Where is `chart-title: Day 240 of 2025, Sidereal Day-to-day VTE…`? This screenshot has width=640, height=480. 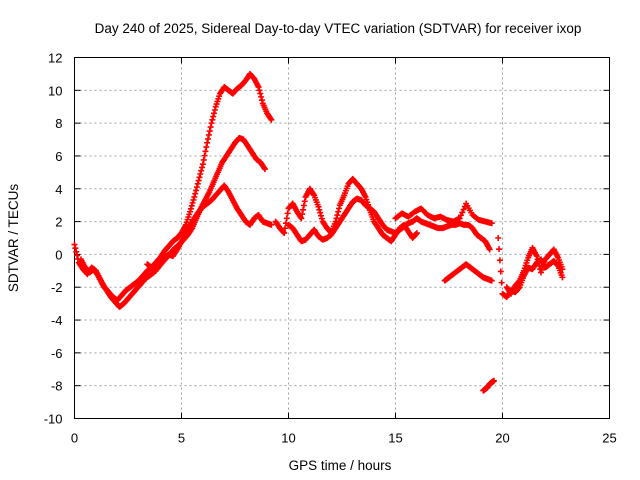 chart-title: Day 240 of 2025, Sidereal Day-to-day VTE… is located at coordinates (338, 28).